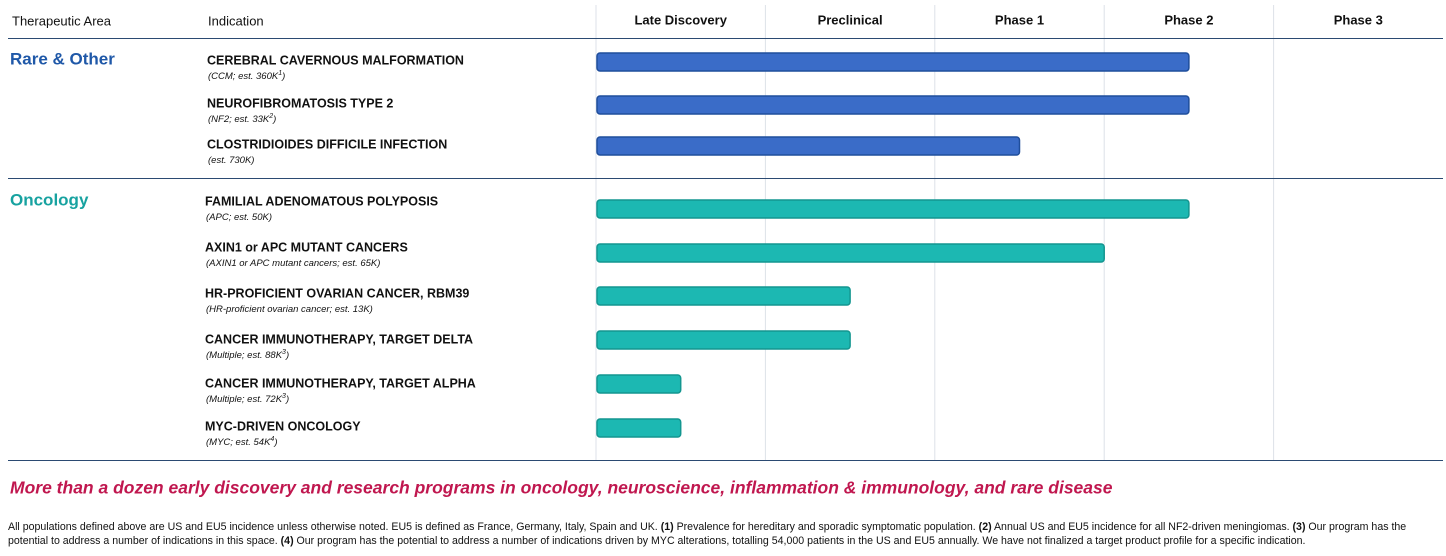  I want to click on header-area: Therapeutic Area, so click(62, 20).